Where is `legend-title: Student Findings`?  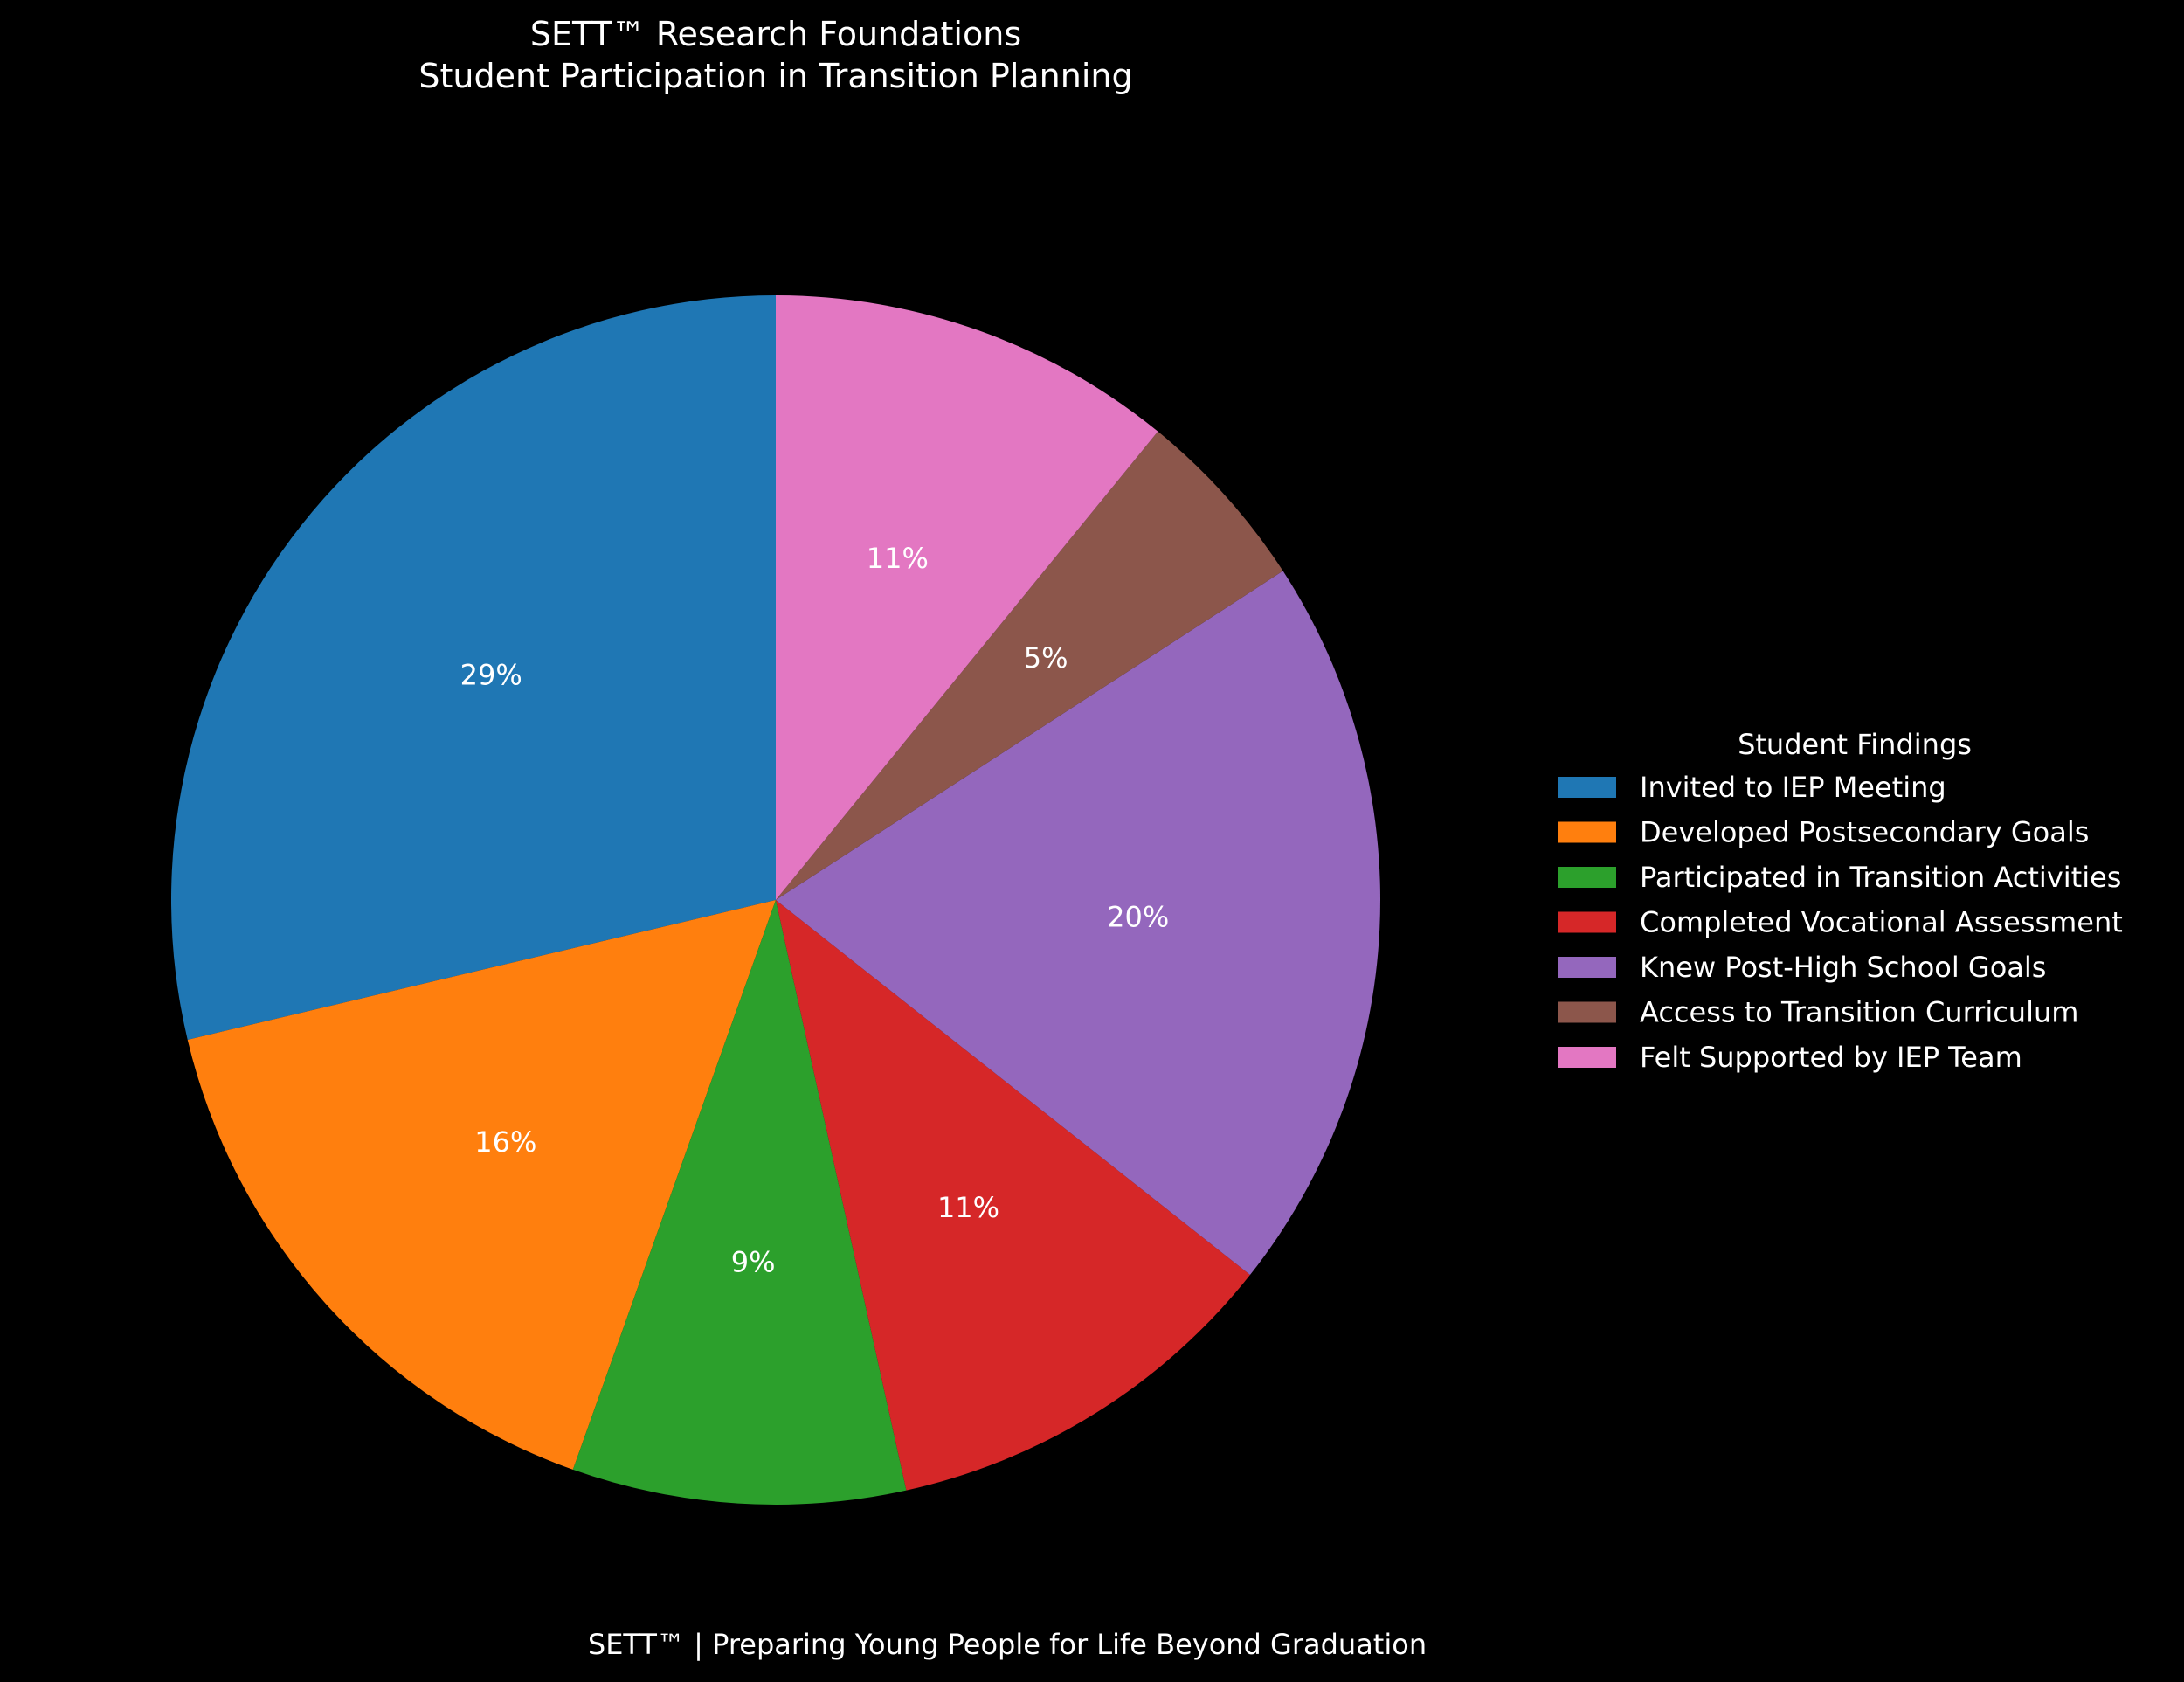
legend-title: Student Findings is located at coordinates (1855, 744).